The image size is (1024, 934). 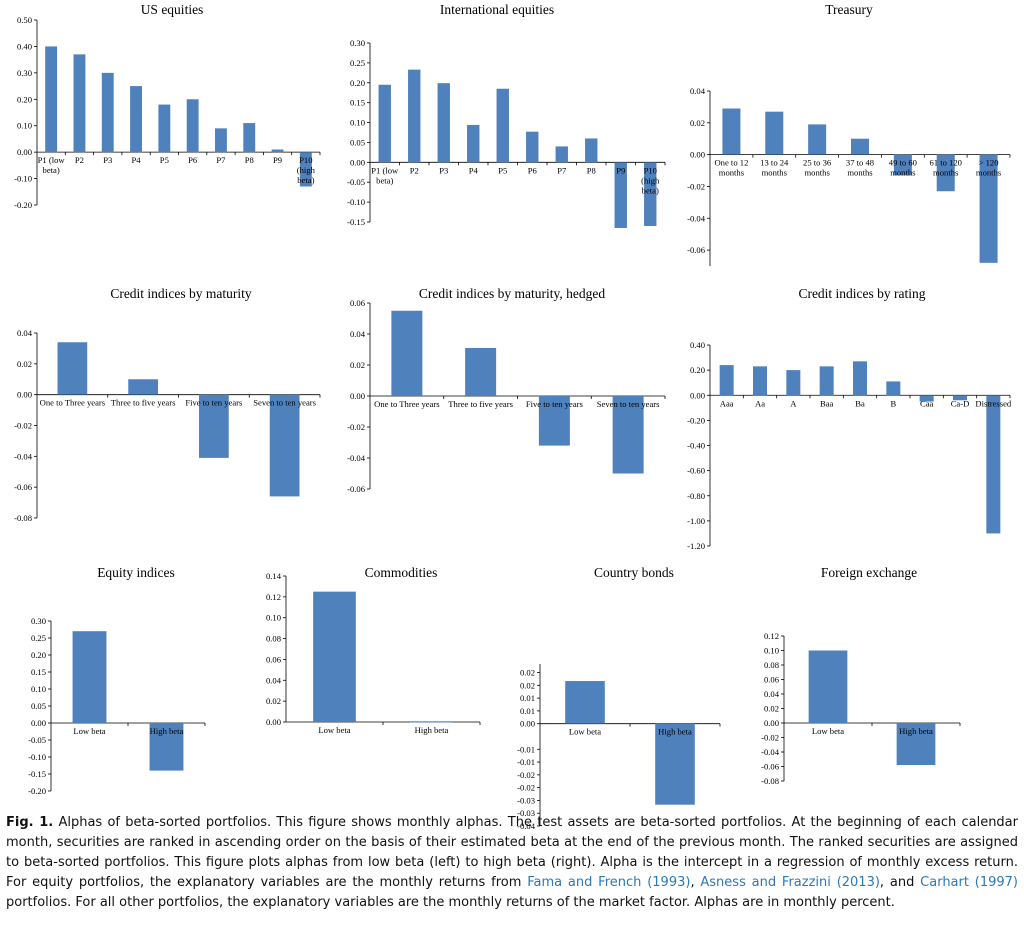 I want to click on bar-p3, so click(x=443, y=123).